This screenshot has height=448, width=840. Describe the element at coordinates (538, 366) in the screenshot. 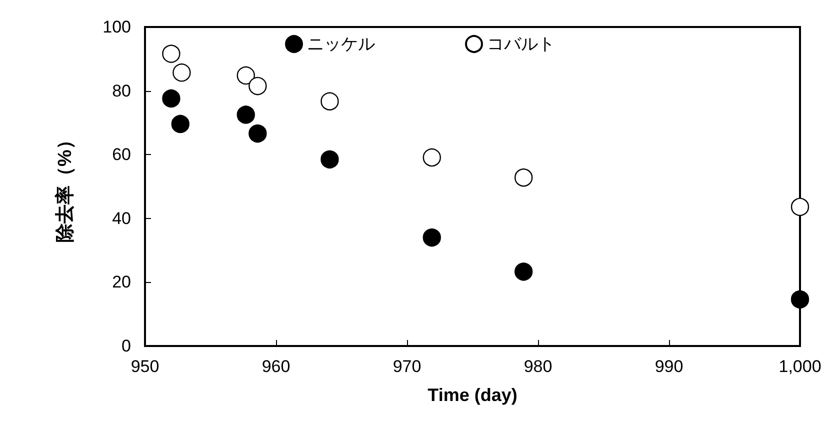

I see `x-tick-label: 980` at that location.